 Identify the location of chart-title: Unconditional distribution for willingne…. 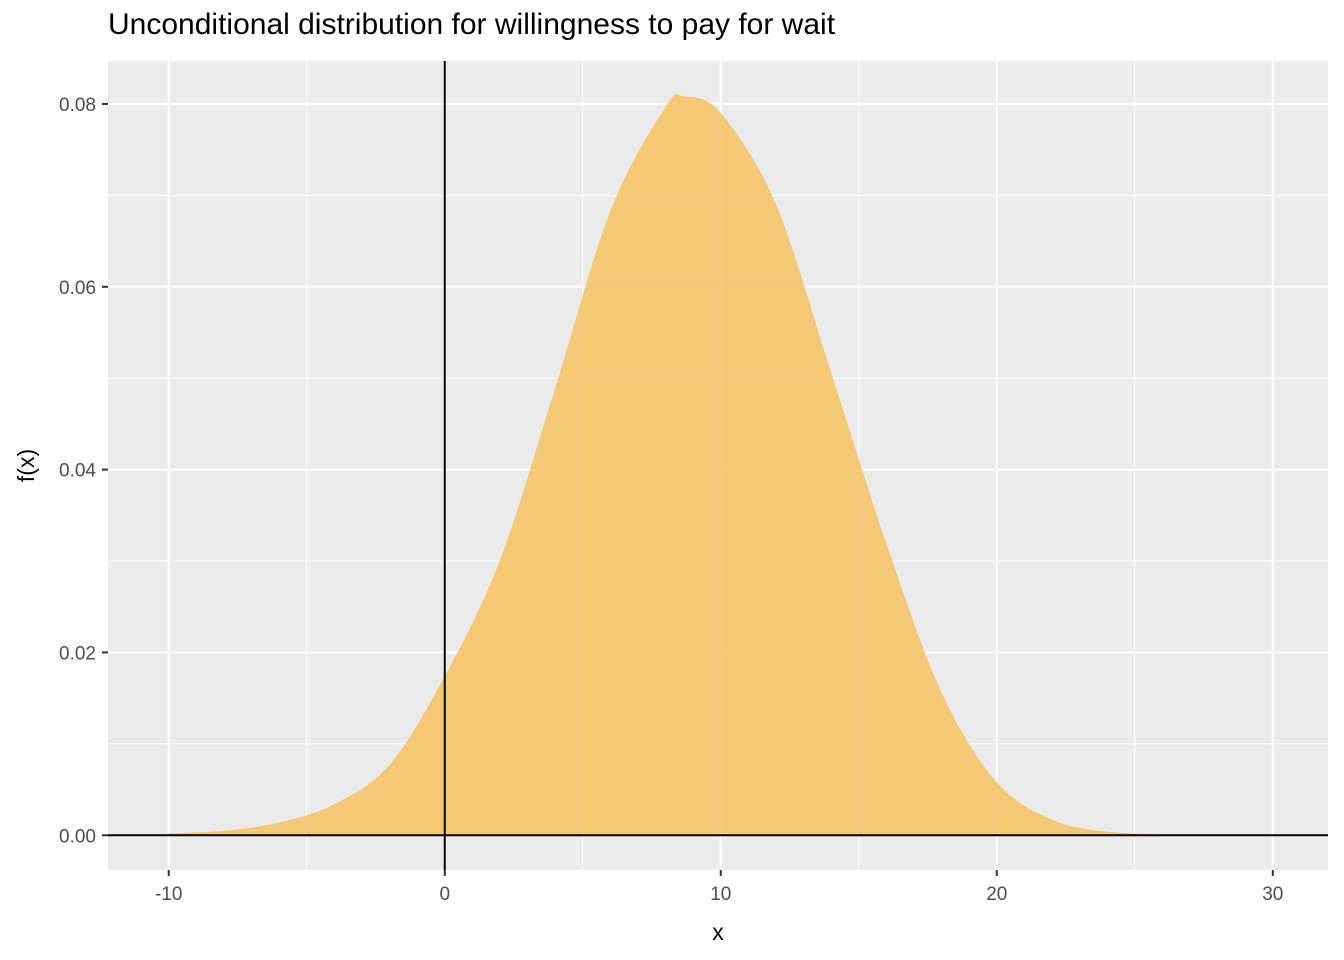
(472, 24).